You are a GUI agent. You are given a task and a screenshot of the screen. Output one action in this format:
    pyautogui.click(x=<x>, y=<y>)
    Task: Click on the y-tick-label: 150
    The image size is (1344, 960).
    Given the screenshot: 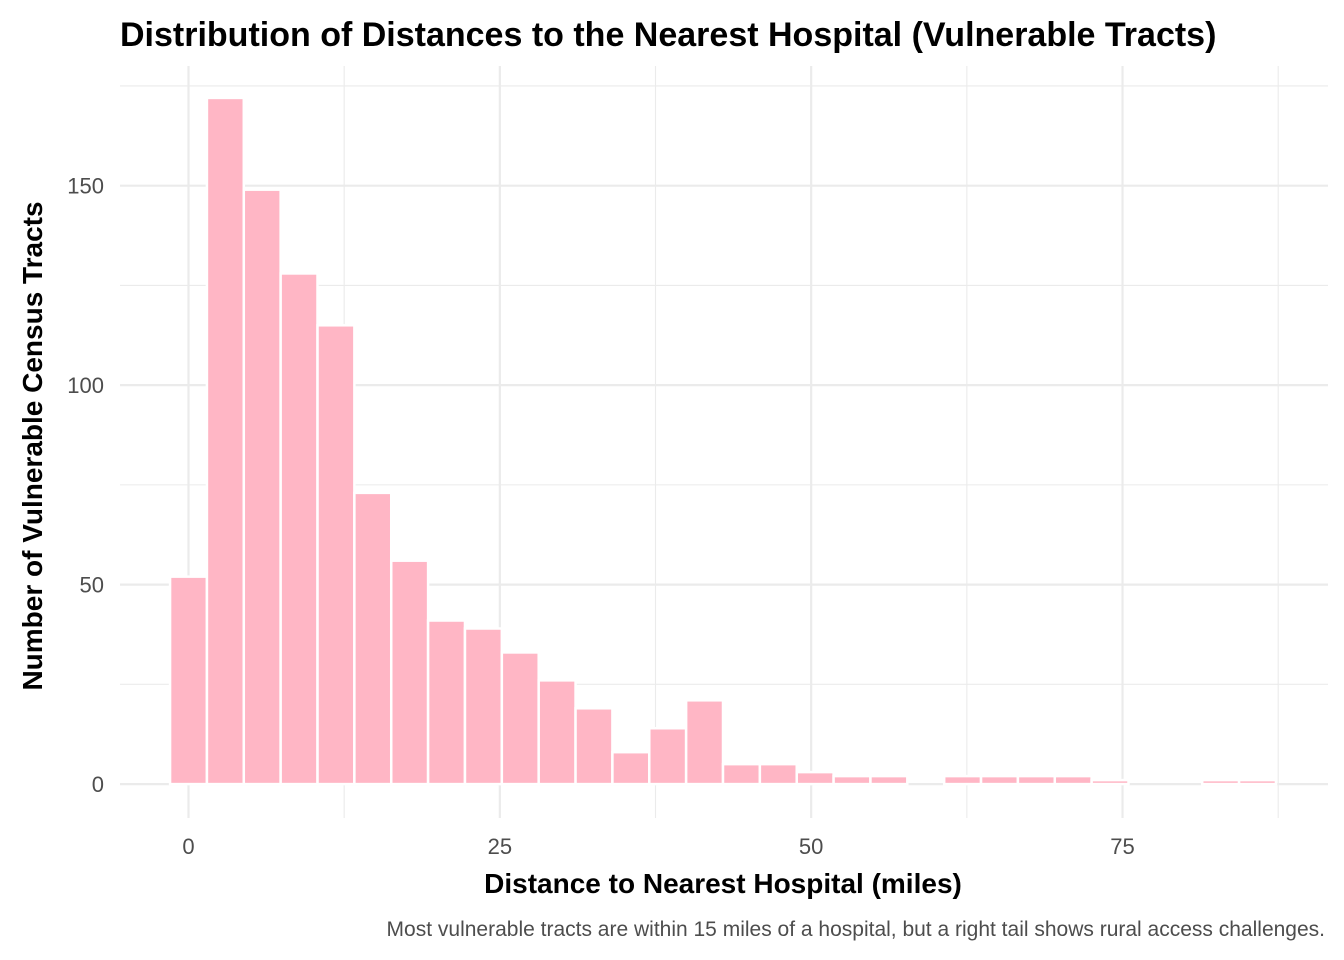 What is the action you would take?
    pyautogui.click(x=85, y=186)
    